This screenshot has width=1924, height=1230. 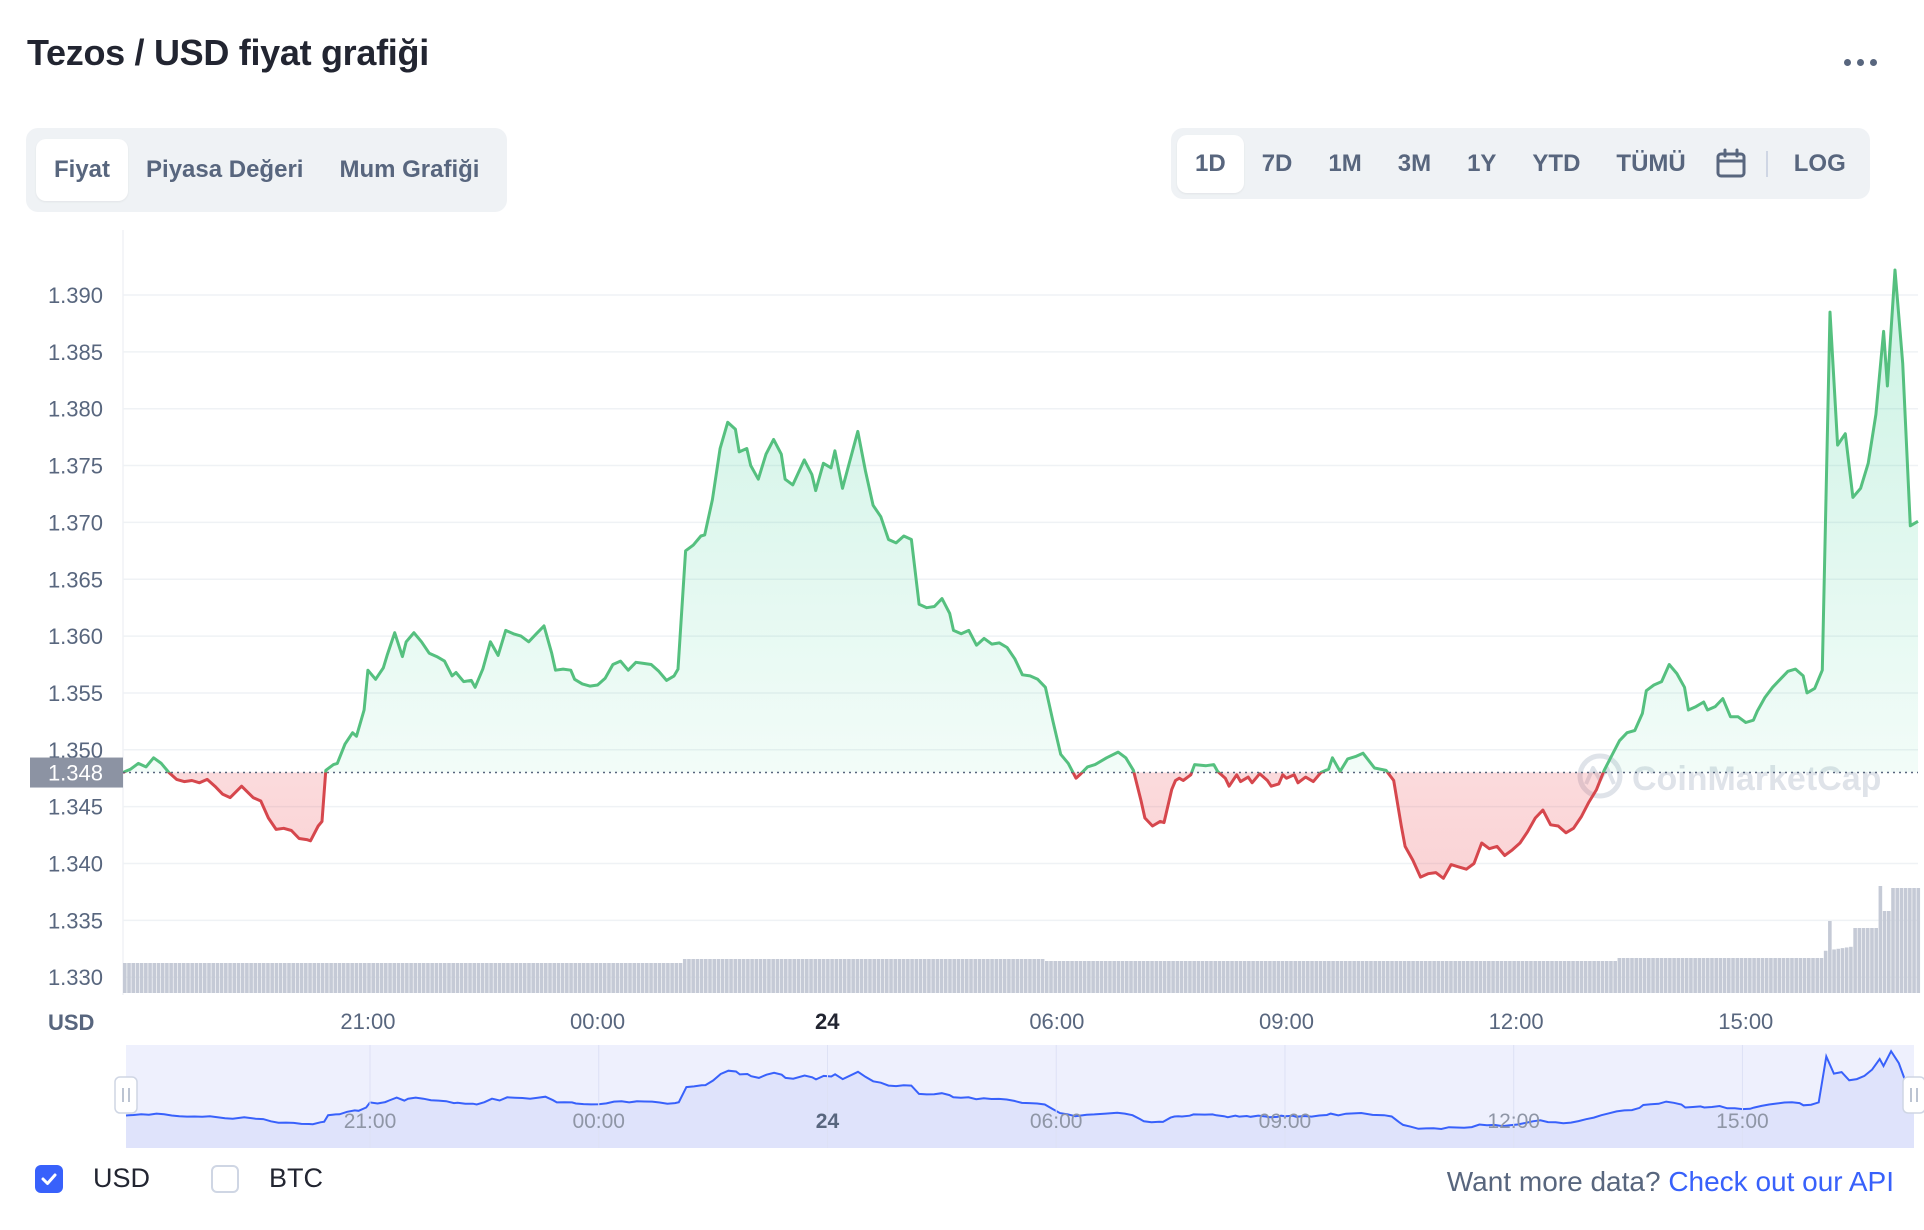 What do you see at coordinates (1345, 163) in the screenshot?
I see `range-1m: 1M` at bounding box center [1345, 163].